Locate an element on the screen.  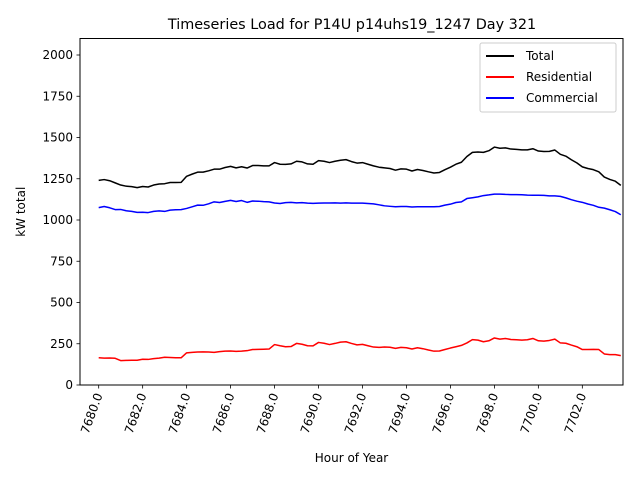
legend-label-residential: Residential is located at coordinates (559, 77).